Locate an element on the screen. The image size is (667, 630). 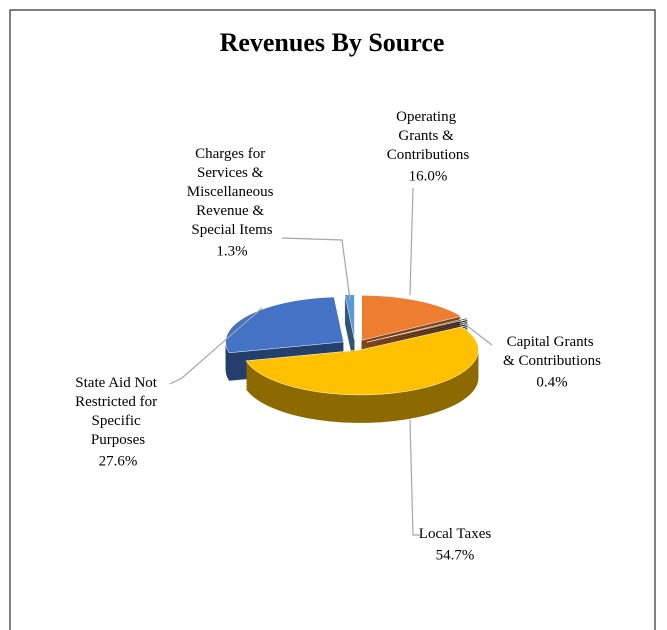
slice-label: Operating Grants & Contributions is located at coordinates (428, 136).